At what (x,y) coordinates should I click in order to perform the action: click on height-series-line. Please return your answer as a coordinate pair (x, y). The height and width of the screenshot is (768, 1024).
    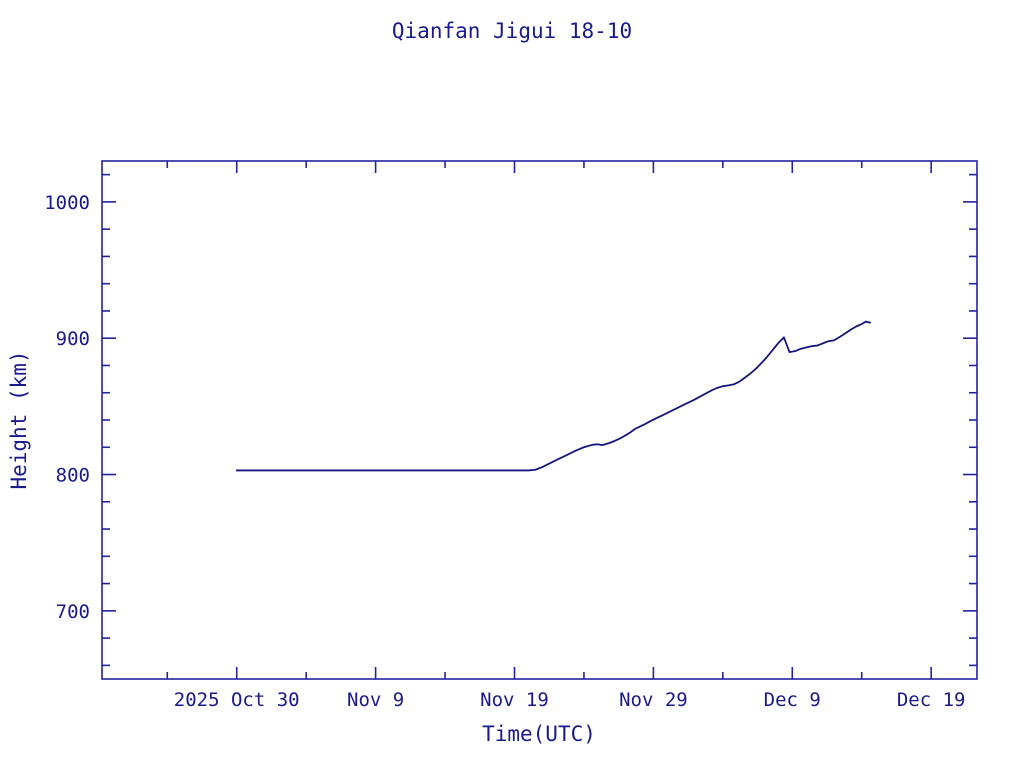
    Looking at the image, I should click on (553, 396).